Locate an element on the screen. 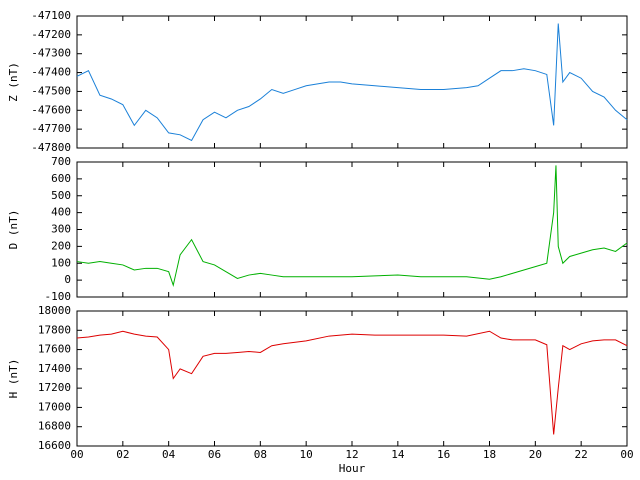 Image resolution: width=640 pixels, height=480 pixels. y-tick-label: 17000 is located at coordinates (54, 406).